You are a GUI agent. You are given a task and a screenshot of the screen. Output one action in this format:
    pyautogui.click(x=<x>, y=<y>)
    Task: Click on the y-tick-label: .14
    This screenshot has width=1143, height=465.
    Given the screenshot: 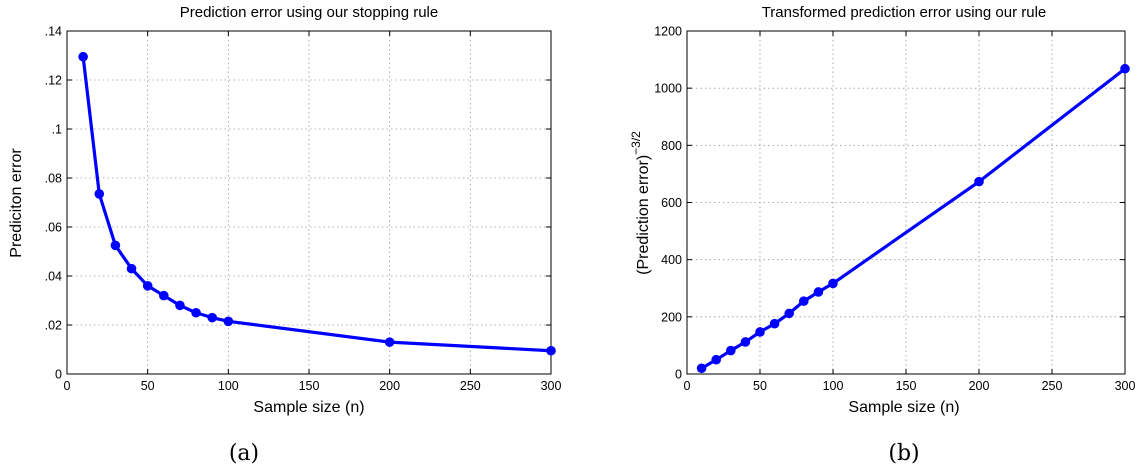 What is the action you would take?
    pyautogui.click(x=53, y=32)
    